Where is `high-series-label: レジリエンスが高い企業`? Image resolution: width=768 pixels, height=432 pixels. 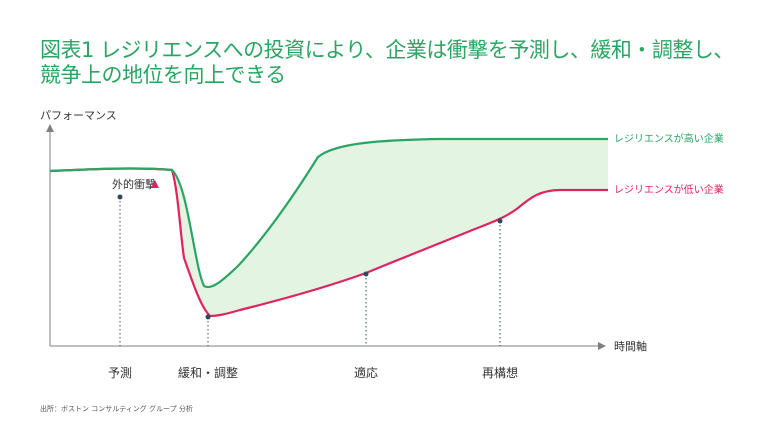 high-series-label: レジリエンスが高い企業 is located at coordinates (669, 138).